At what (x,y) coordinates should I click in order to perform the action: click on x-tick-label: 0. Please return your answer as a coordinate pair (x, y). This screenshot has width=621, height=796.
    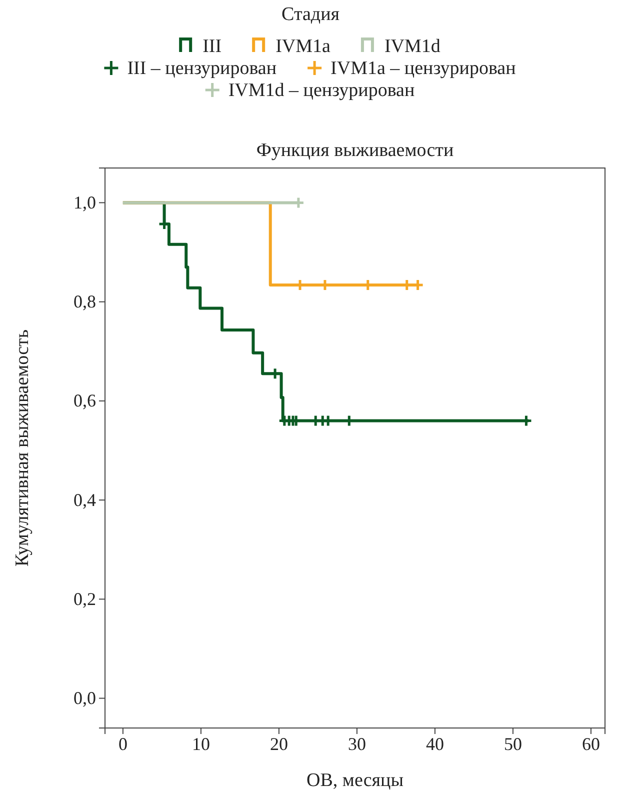
    Looking at the image, I should click on (123, 744).